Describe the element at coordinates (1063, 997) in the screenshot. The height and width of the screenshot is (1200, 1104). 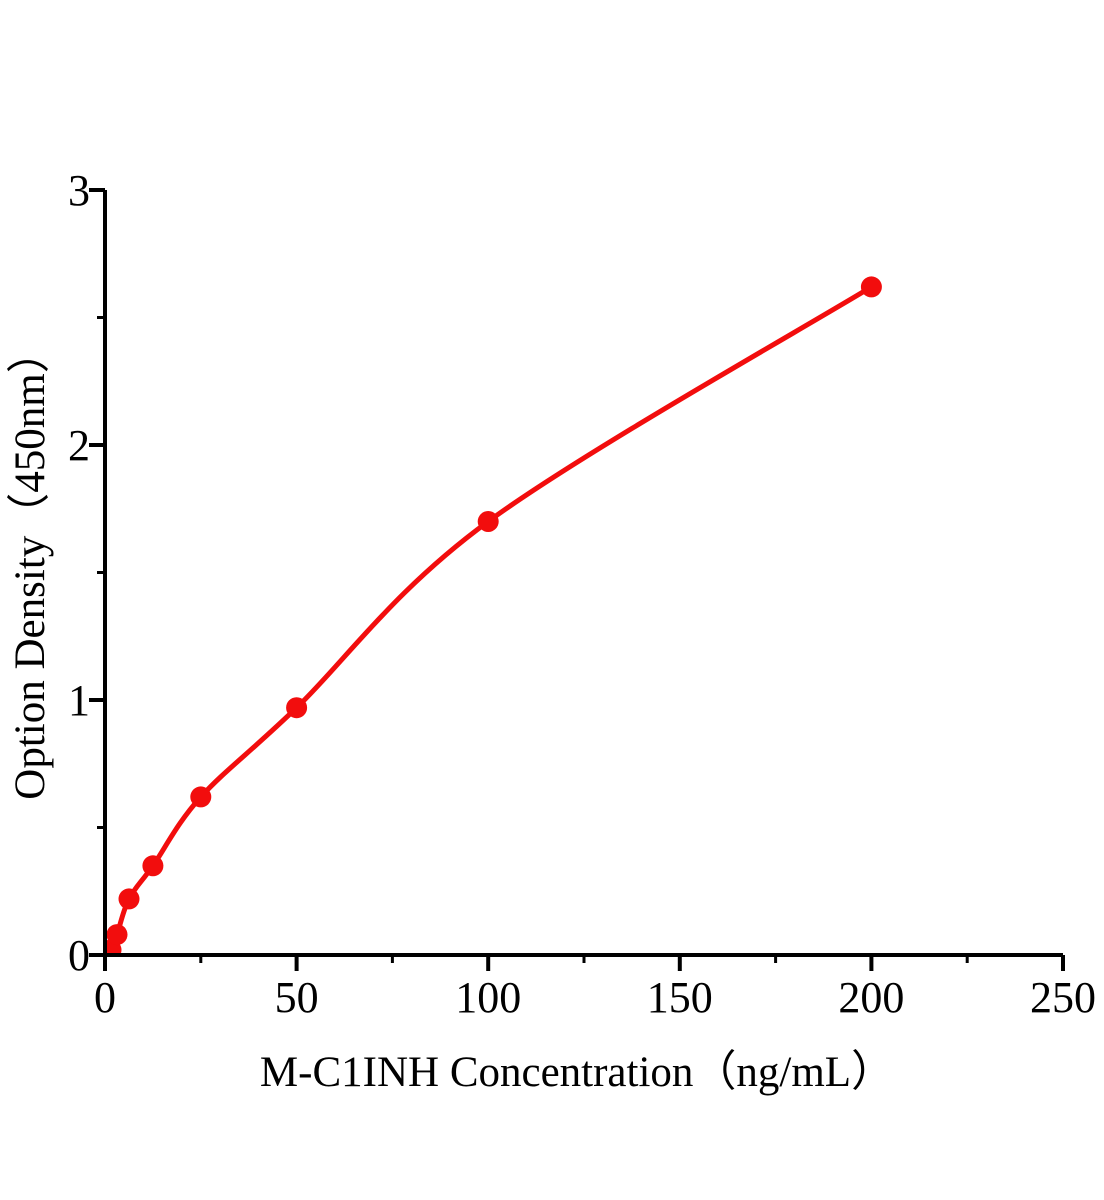
I see `x-tick-label: 250` at that location.